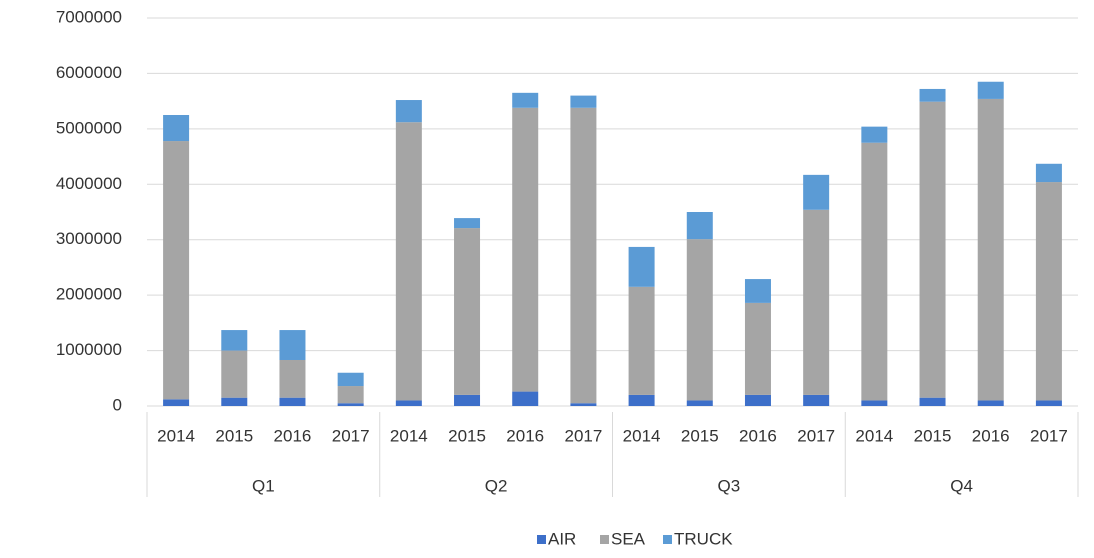 The width and height of the screenshot is (1094, 558). I want to click on group-label: Q2, so click(496, 485).